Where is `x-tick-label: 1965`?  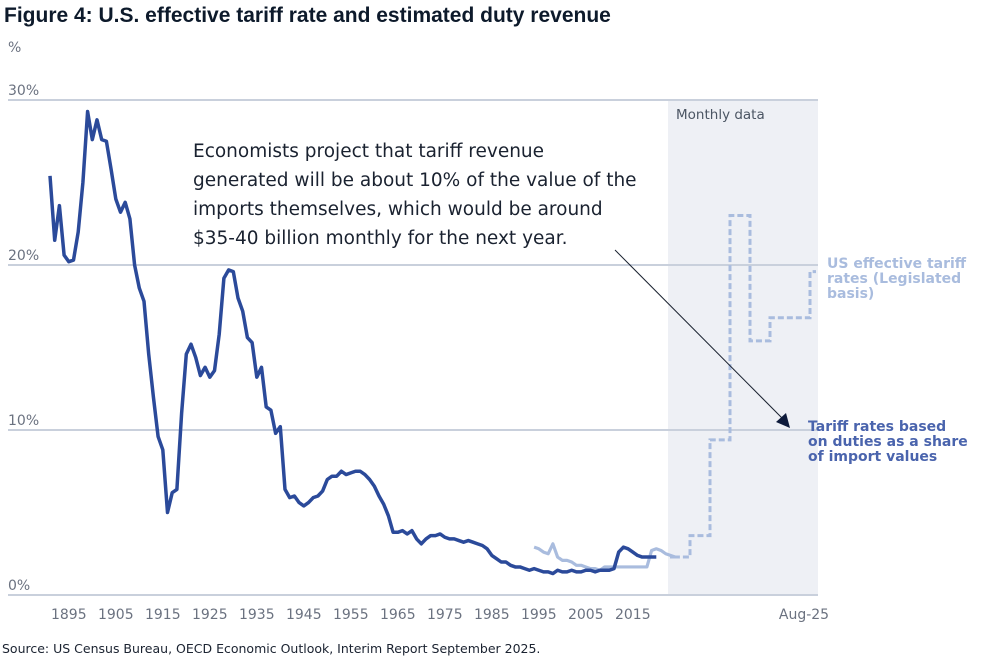
x-tick-label: 1965 is located at coordinates (398, 615).